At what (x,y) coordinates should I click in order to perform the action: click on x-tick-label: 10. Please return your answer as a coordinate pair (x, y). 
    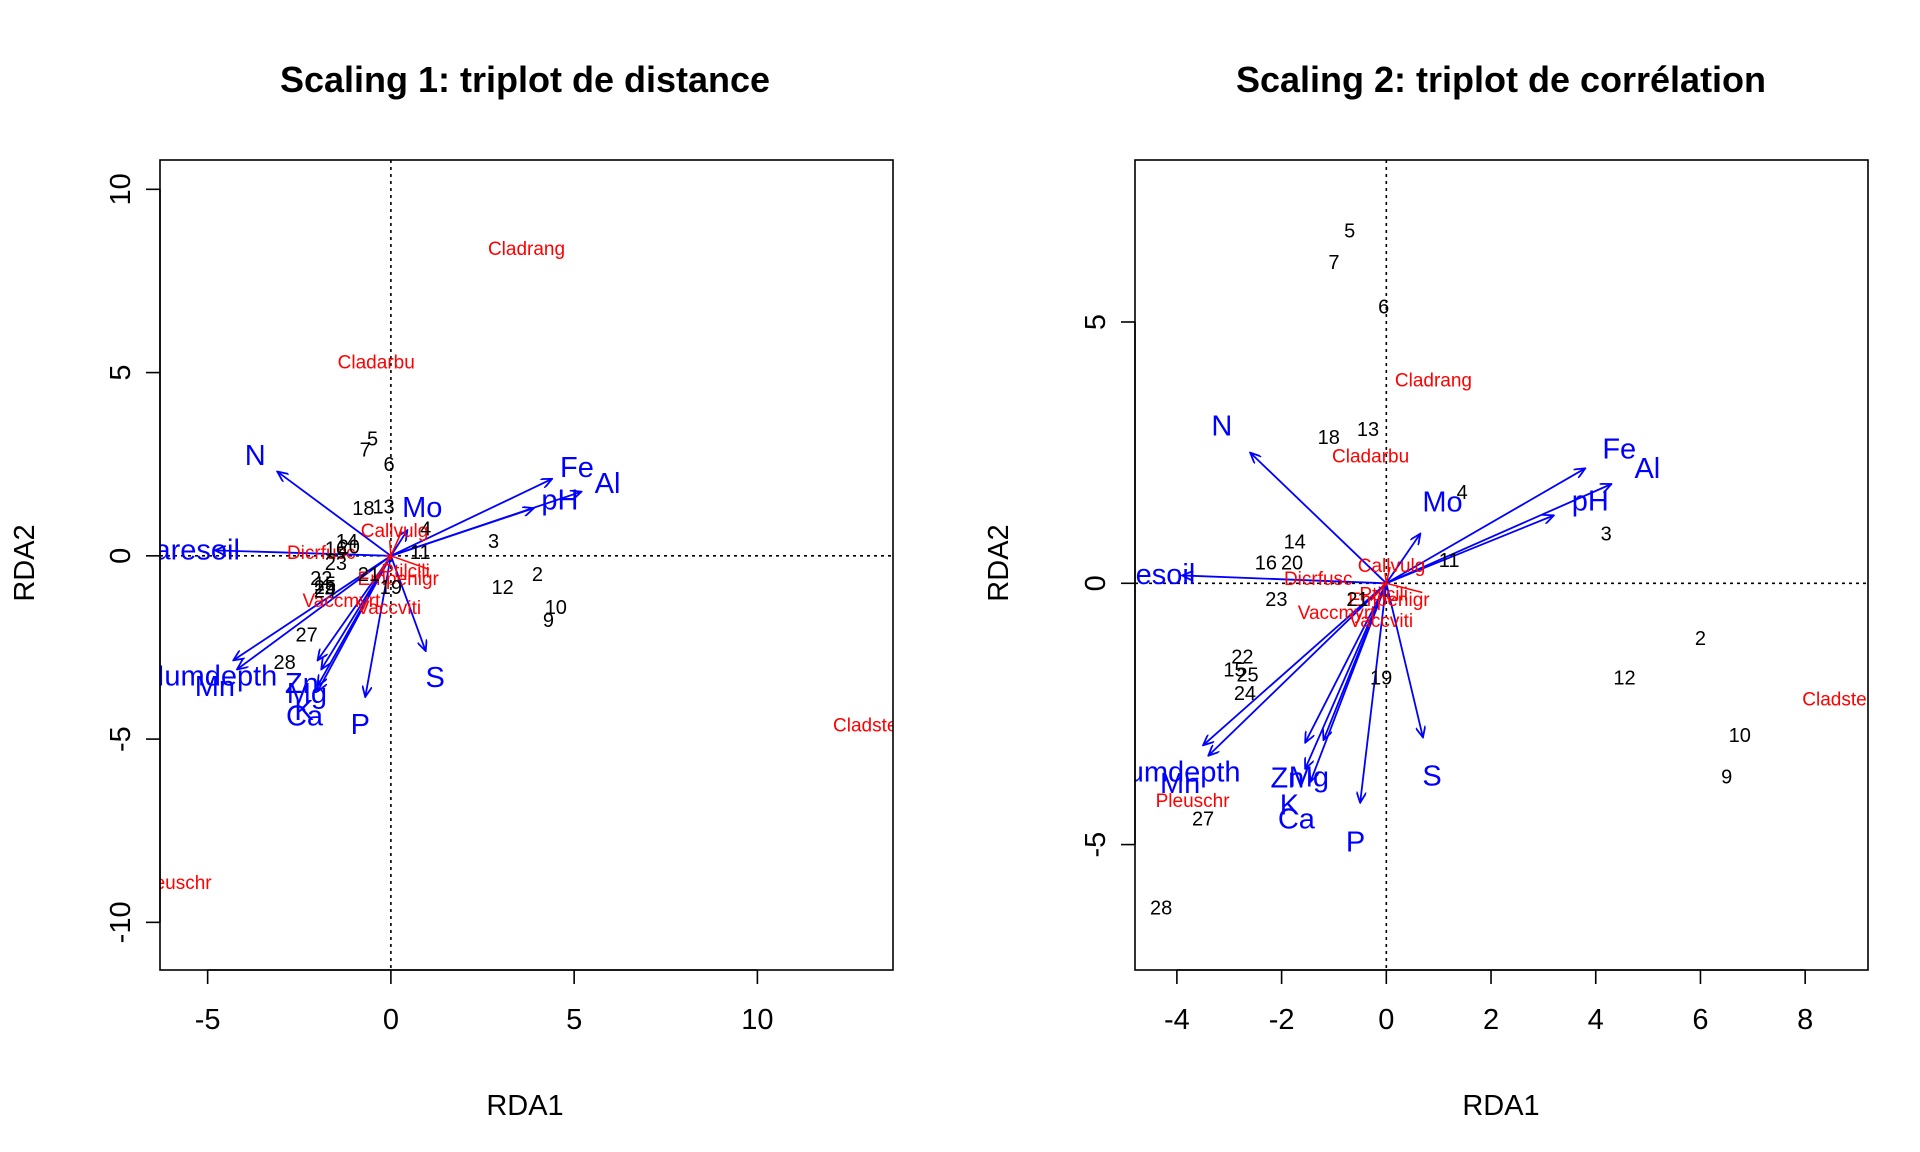
    Looking at the image, I should click on (757, 1020).